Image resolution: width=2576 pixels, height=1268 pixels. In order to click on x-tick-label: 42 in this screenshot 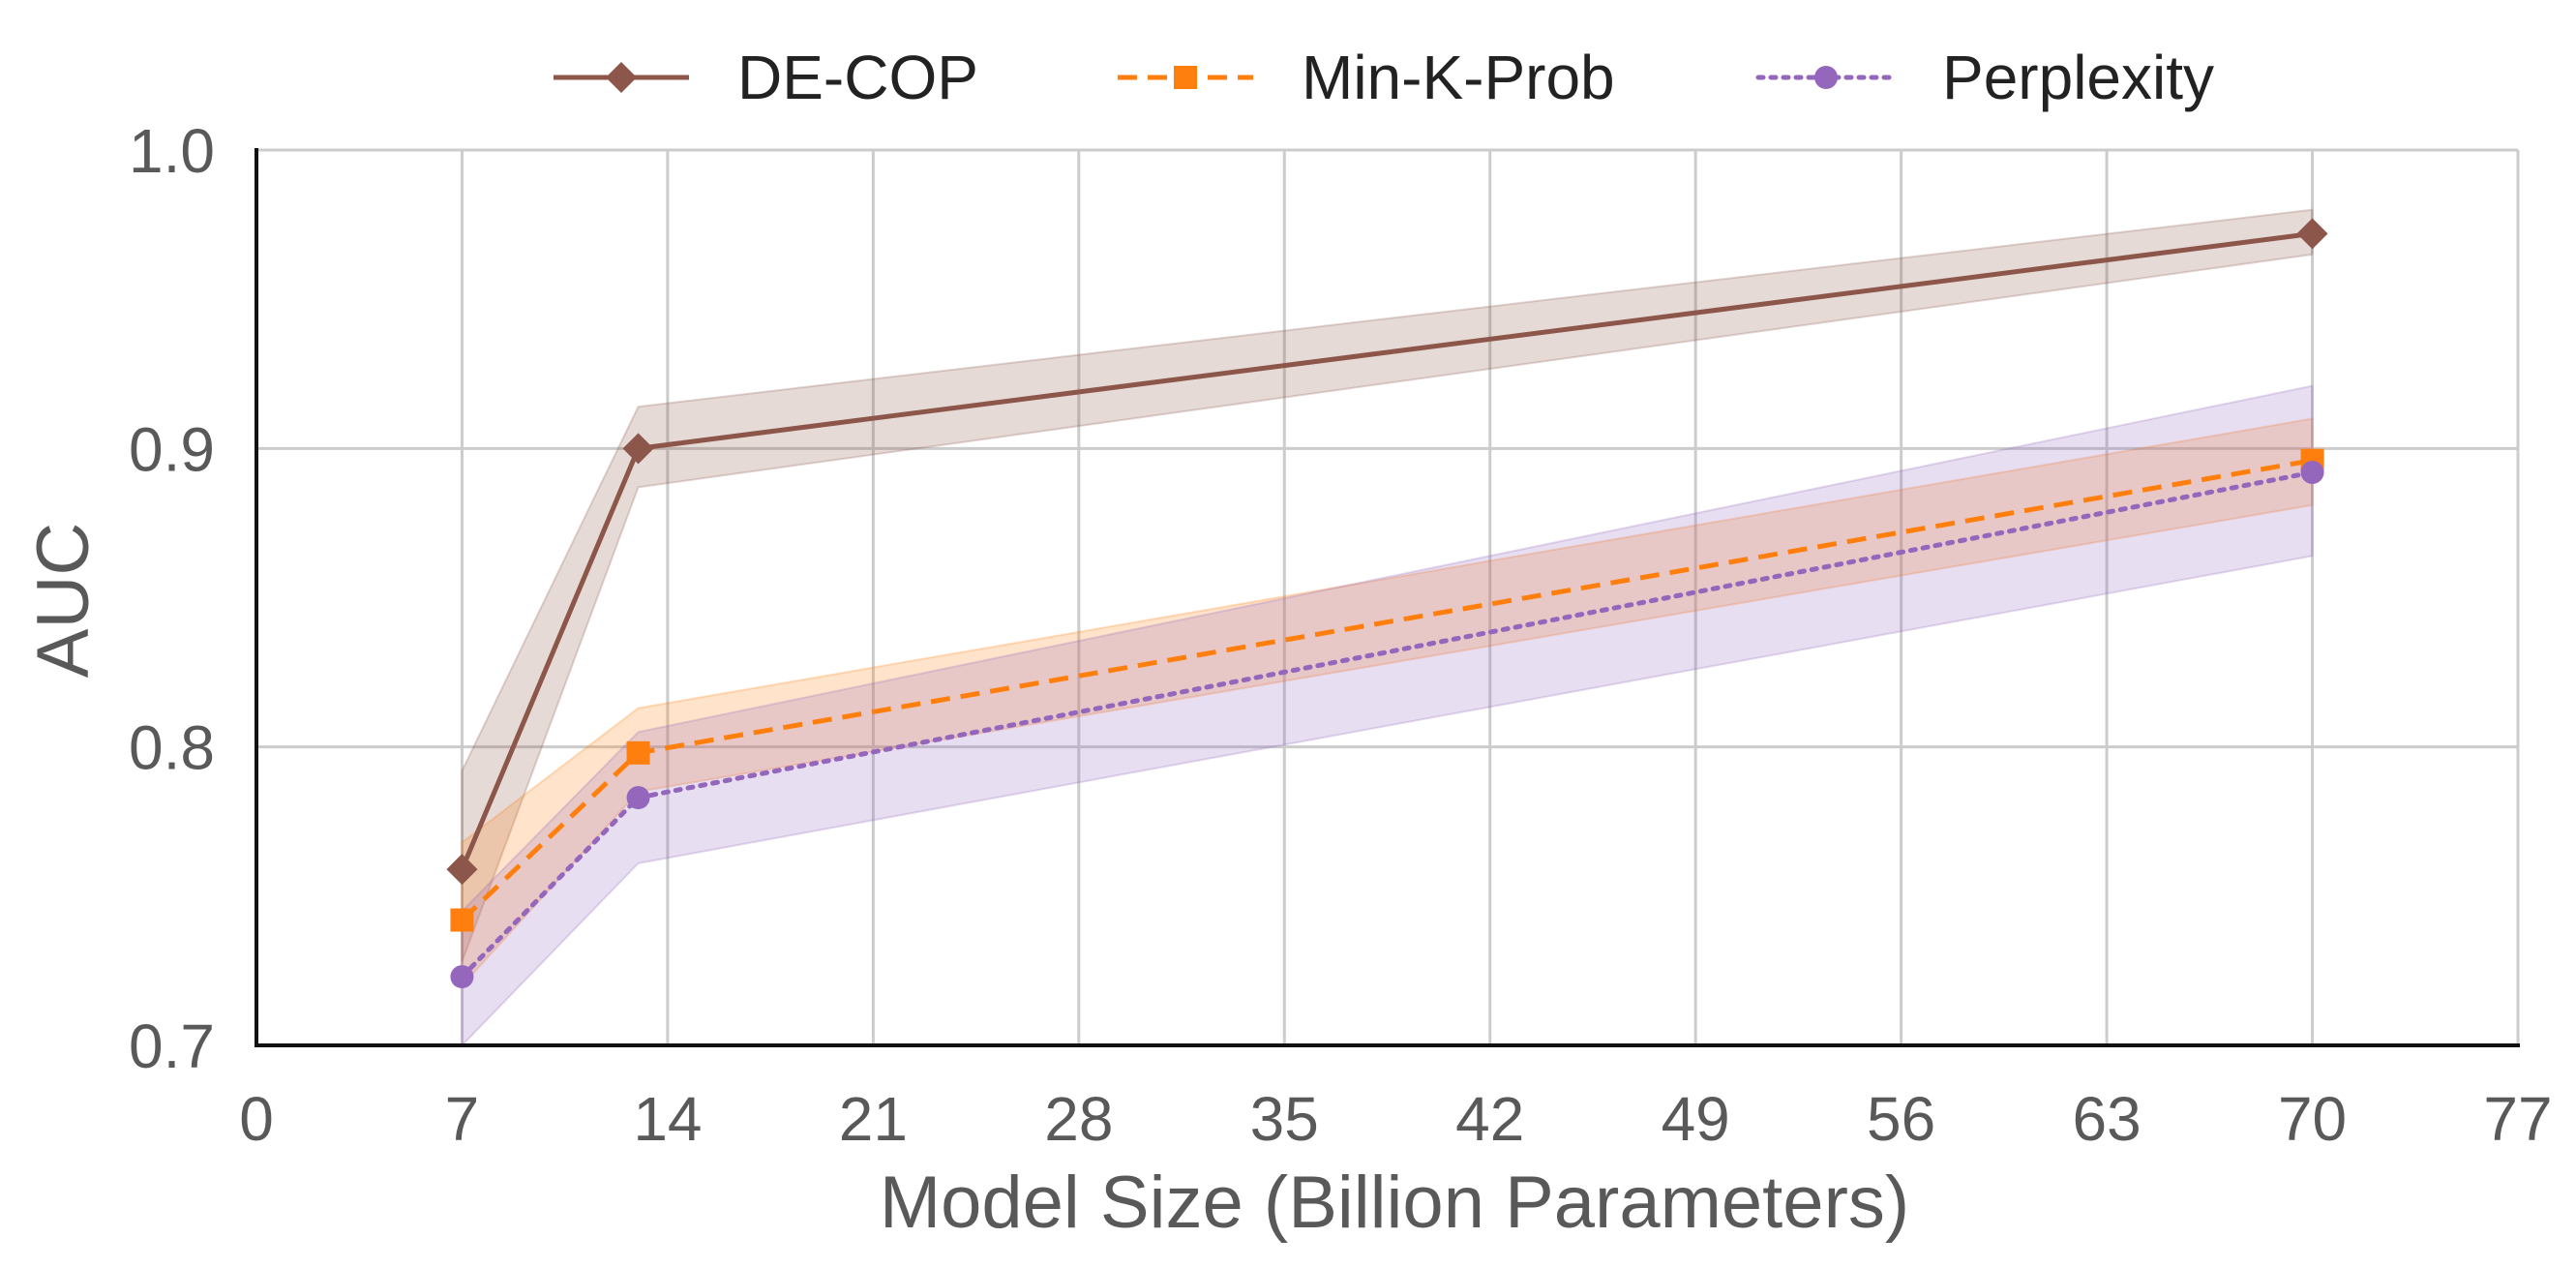, I will do `click(1489, 1119)`.